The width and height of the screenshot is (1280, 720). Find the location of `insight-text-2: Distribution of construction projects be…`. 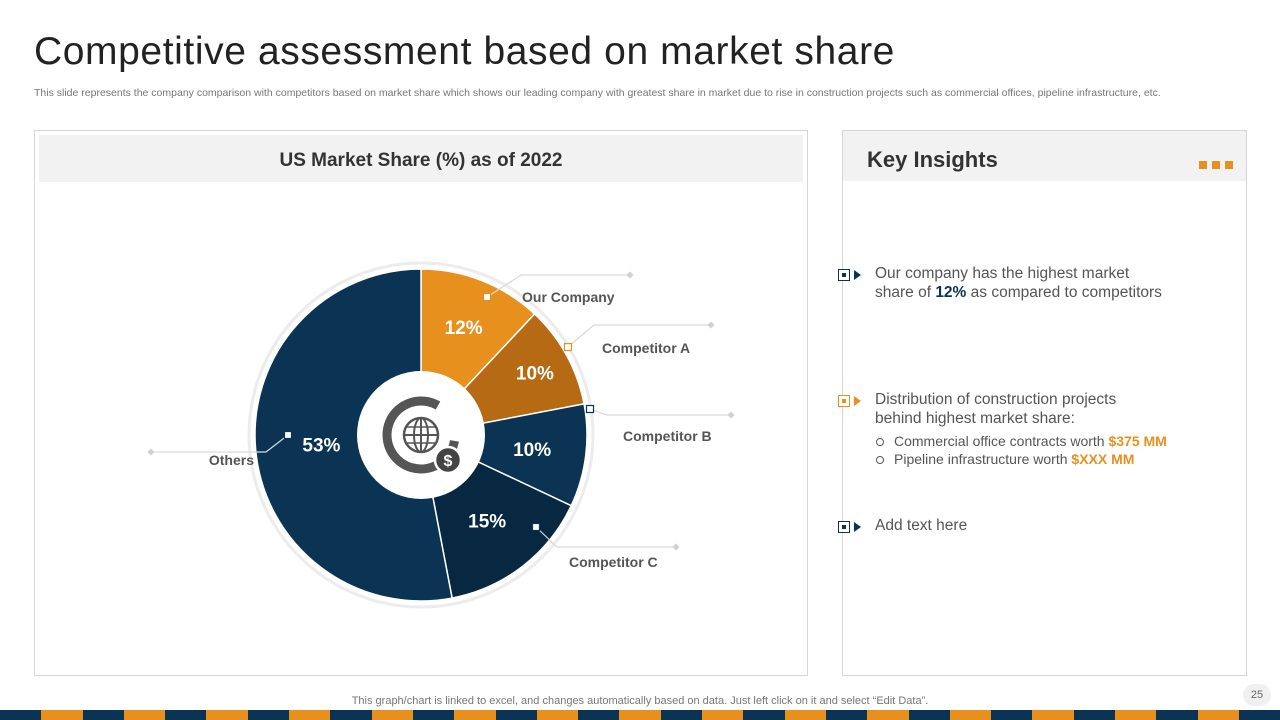

insight-text-2: Distribution of construction projects be… is located at coordinates (996, 409).